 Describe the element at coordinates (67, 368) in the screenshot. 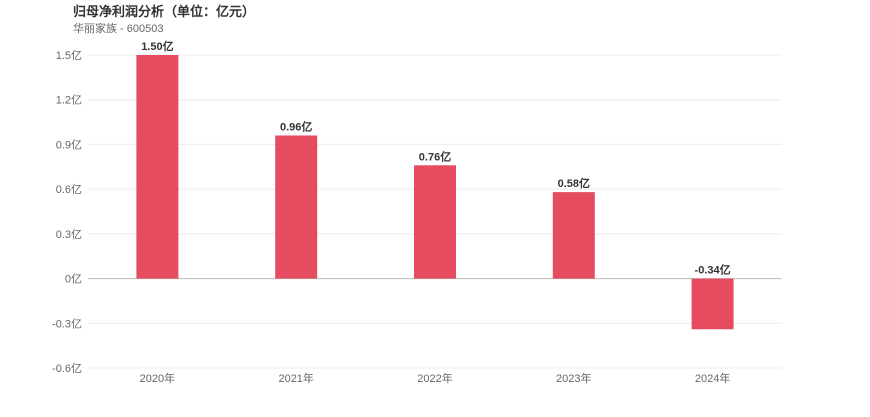

I see `y-tick-label: -0.6亿` at that location.